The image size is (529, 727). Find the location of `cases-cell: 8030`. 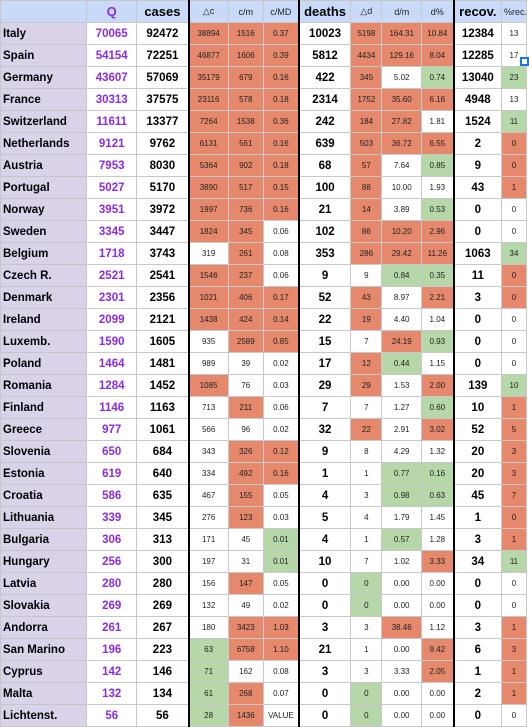

cases-cell: 8030 is located at coordinates (163, 165).